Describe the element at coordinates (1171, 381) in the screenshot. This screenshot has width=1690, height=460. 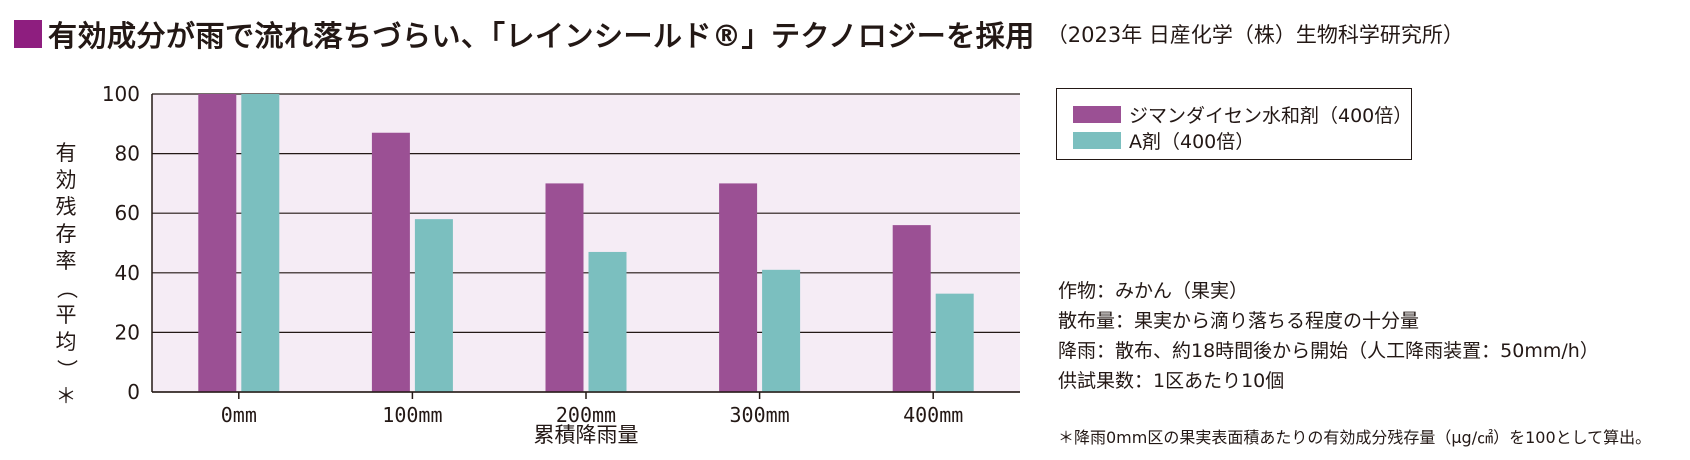
I see `note-sample-count: 供試果数：1区あたり10個` at that location.